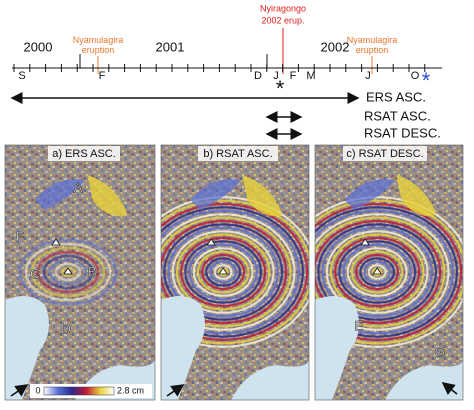 This screenshot has height=410, width=474. I want to click on site-letter: B, so click(91, 272).